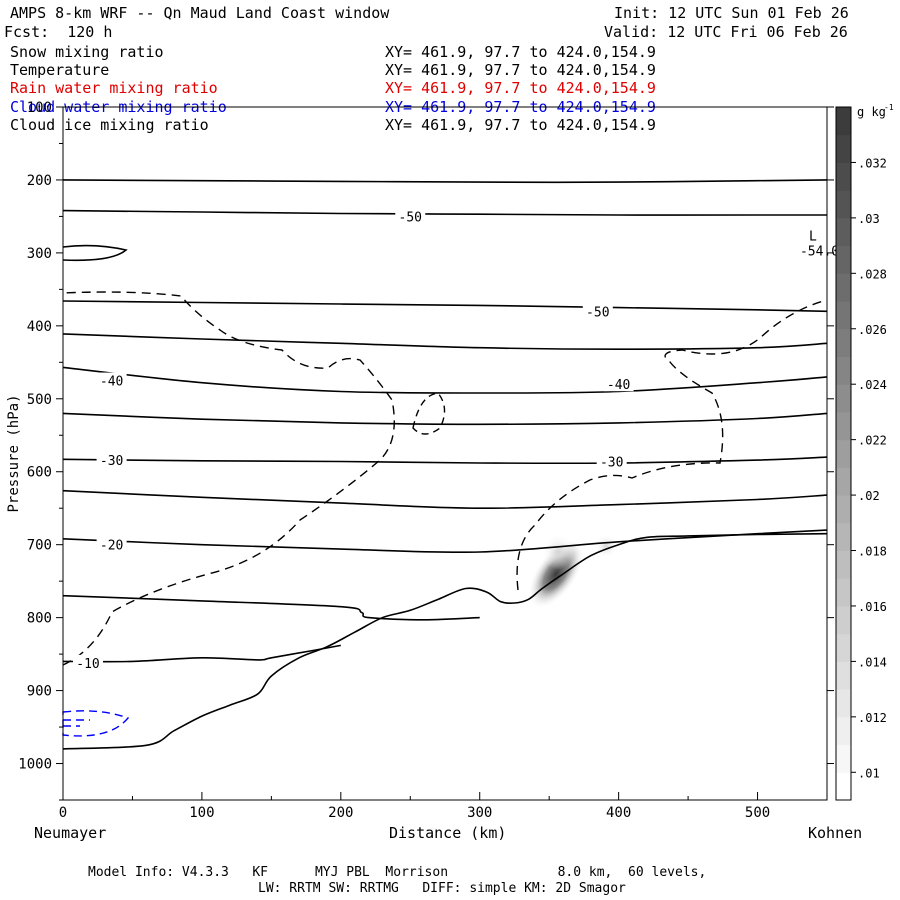 The width and height of the screenshot is (900, 900). I want to click on snow-shading-upper, so click(558, 551).